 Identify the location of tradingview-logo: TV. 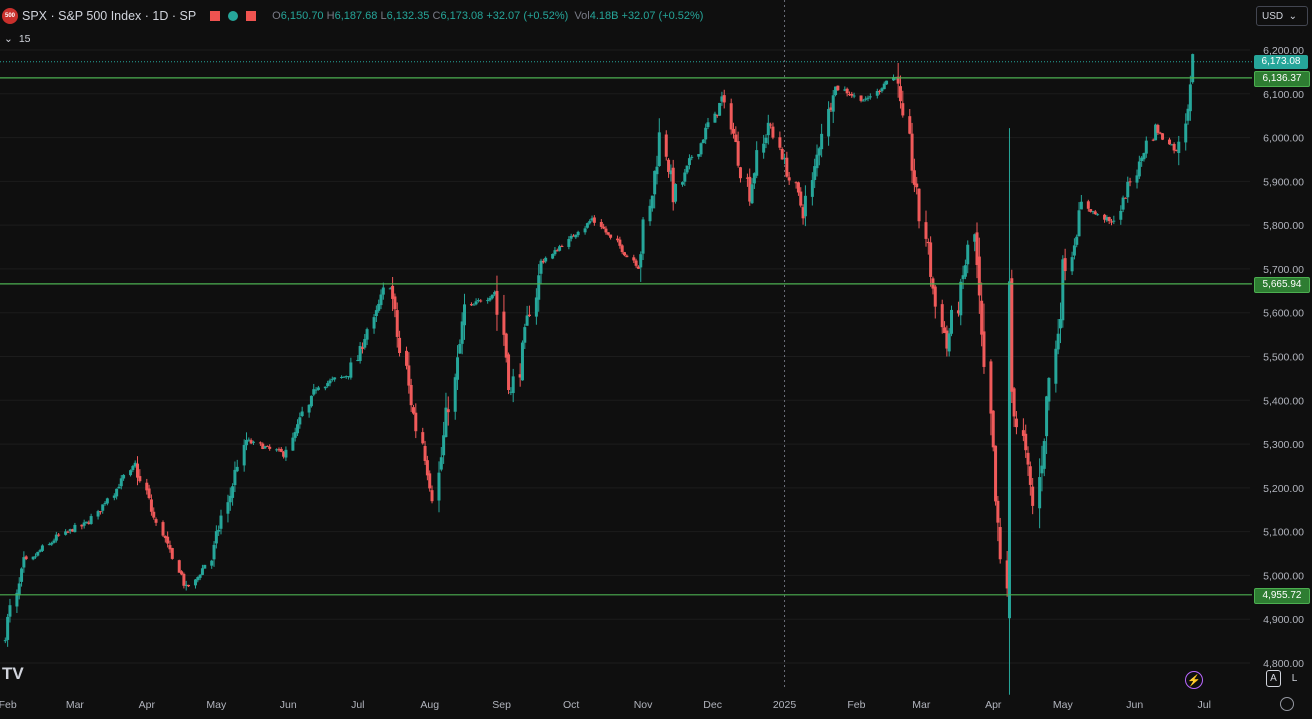
(13, 673).